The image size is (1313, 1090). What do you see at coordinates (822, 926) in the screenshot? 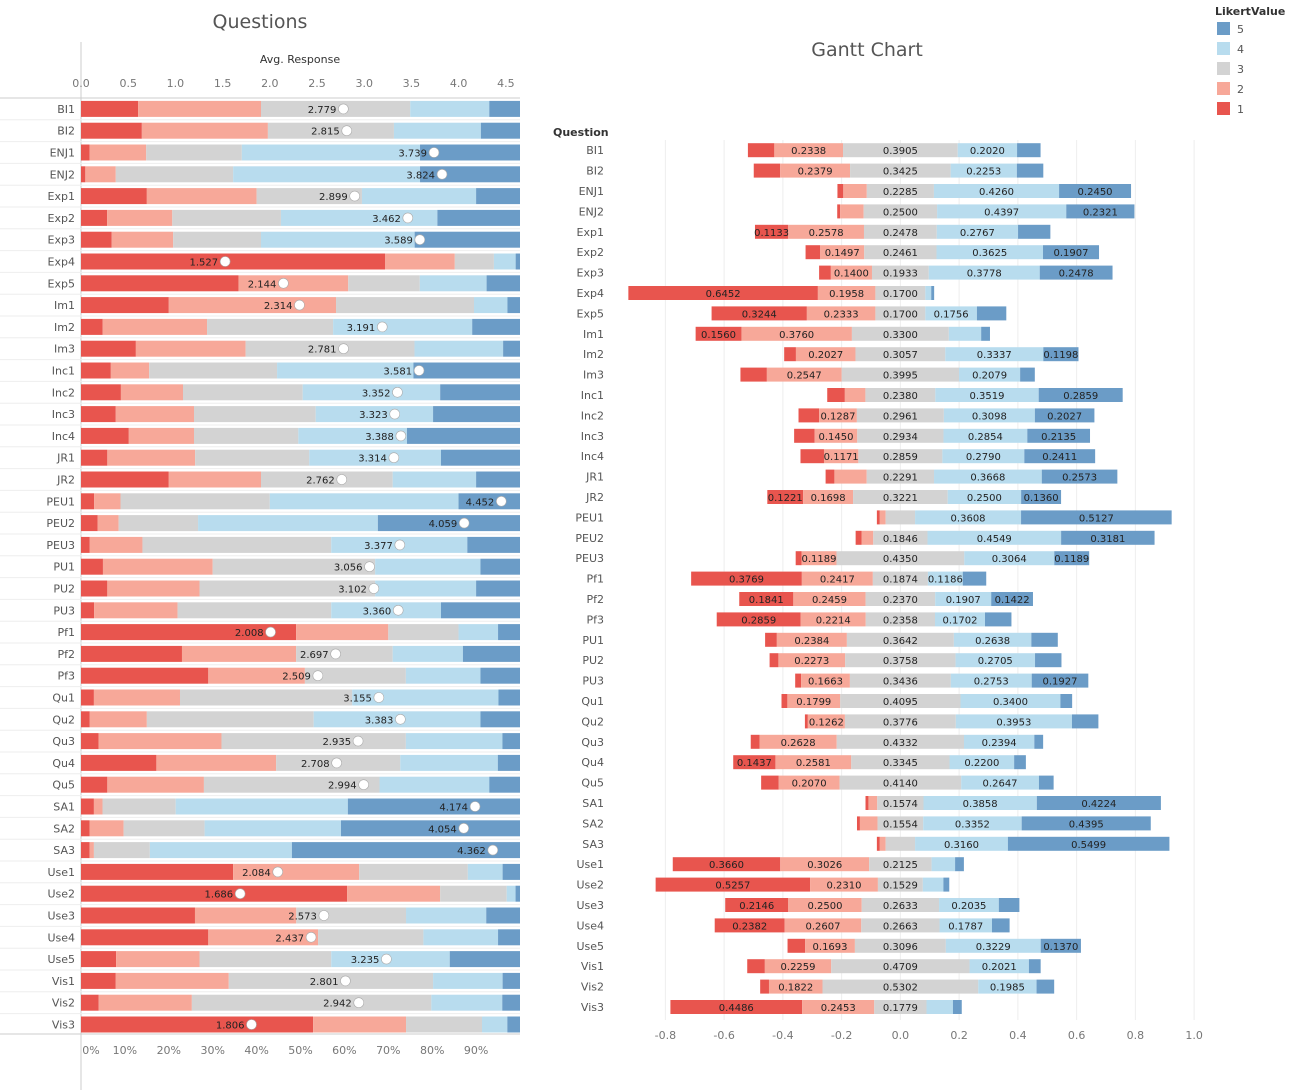
I see `right-segment-label: 0.2607` at bounding box center [822, 926].